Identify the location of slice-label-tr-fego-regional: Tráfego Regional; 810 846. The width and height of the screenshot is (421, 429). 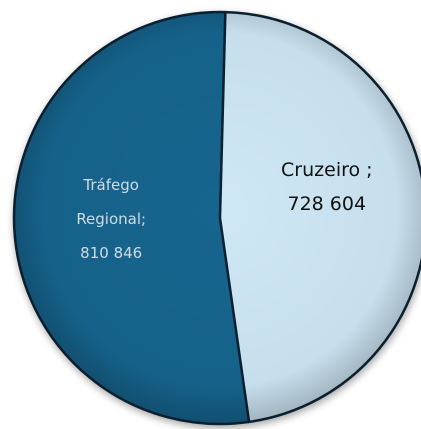
(111, 219).